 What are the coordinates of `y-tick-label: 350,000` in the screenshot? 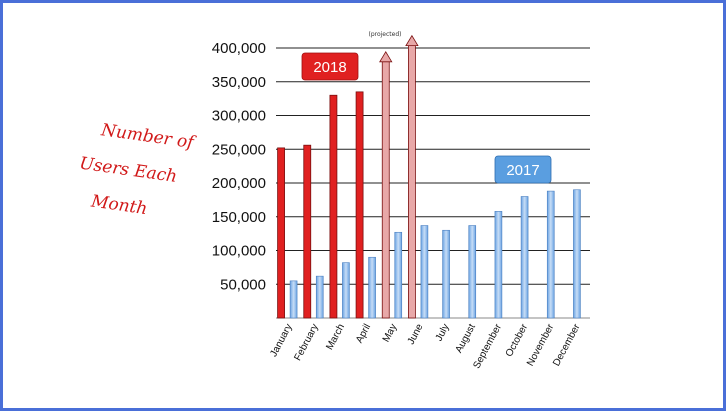 It's located at (239, 82).